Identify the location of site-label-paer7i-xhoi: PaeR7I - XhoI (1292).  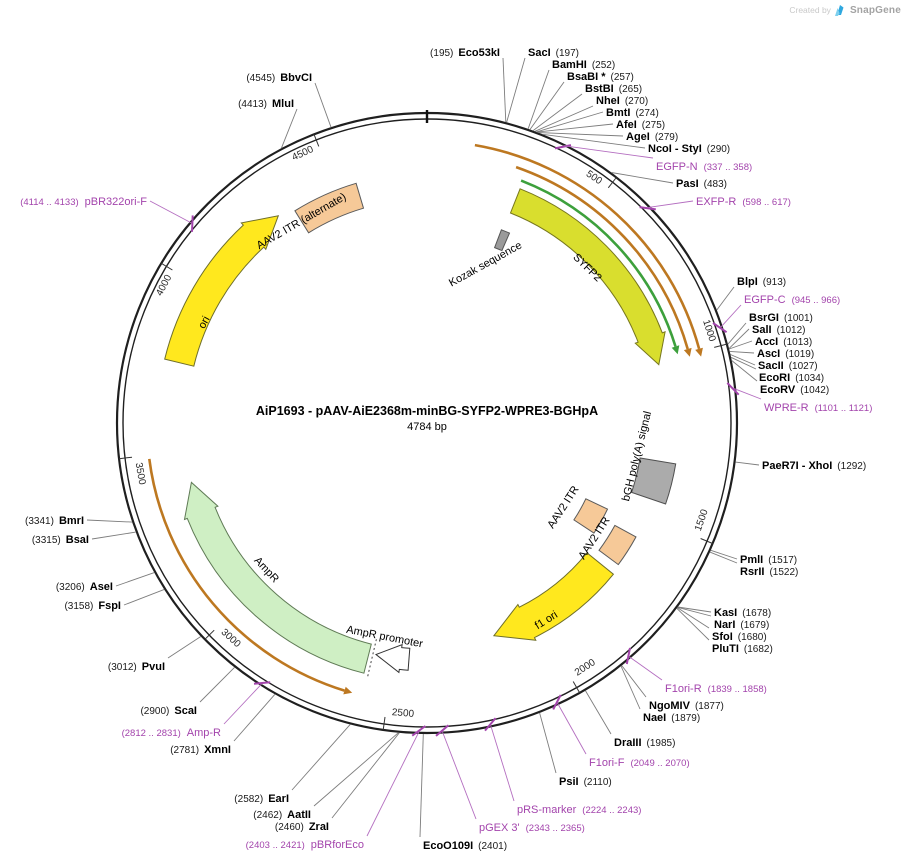
(814, 466).